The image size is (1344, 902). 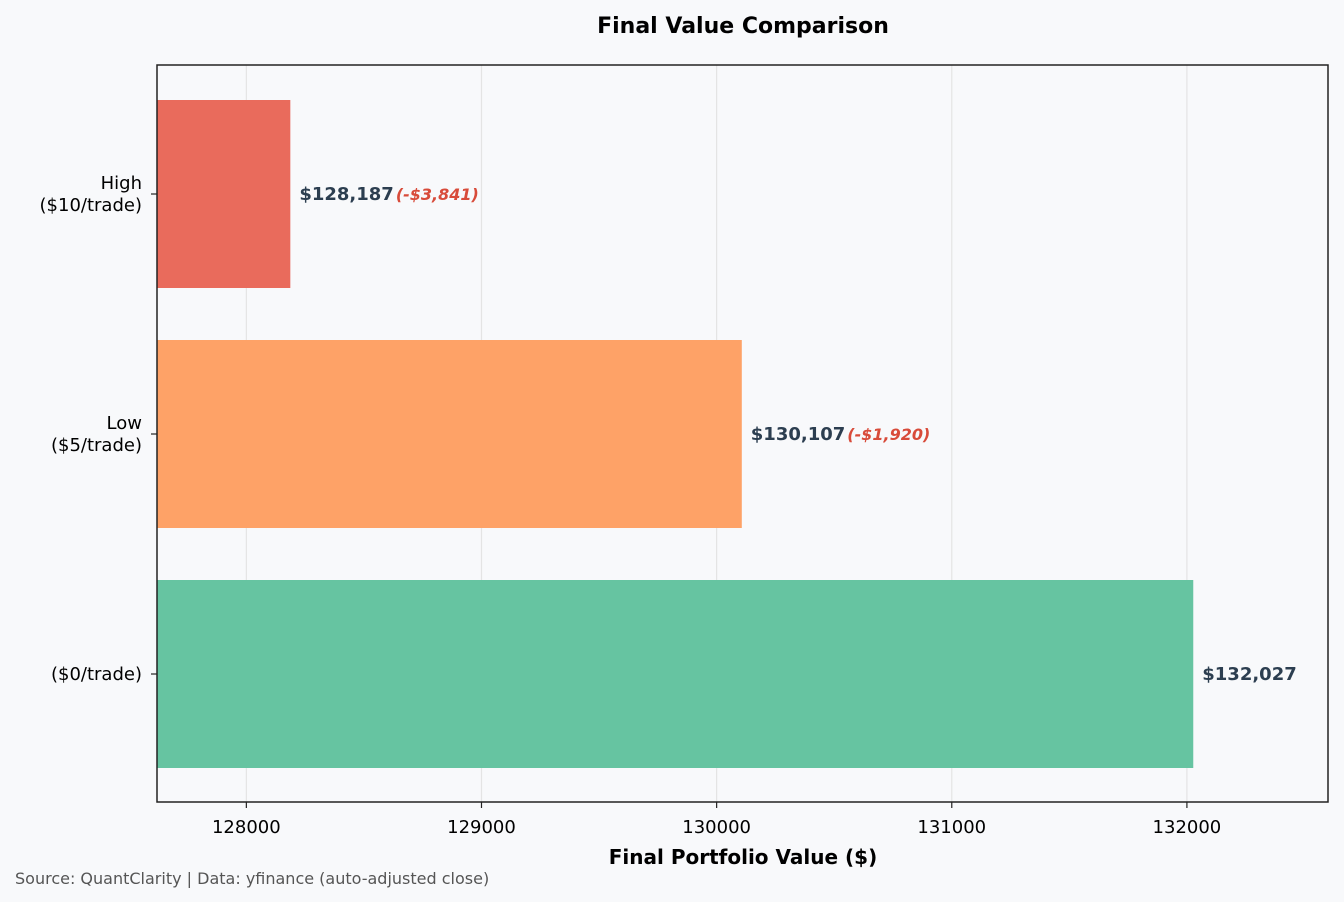 What do you see at coordinates (98, 429) in the screenshot?
I see `y-axis: High($10/trade) Low($5/trade) ($0/trade)` at bounding box center [98, 429].